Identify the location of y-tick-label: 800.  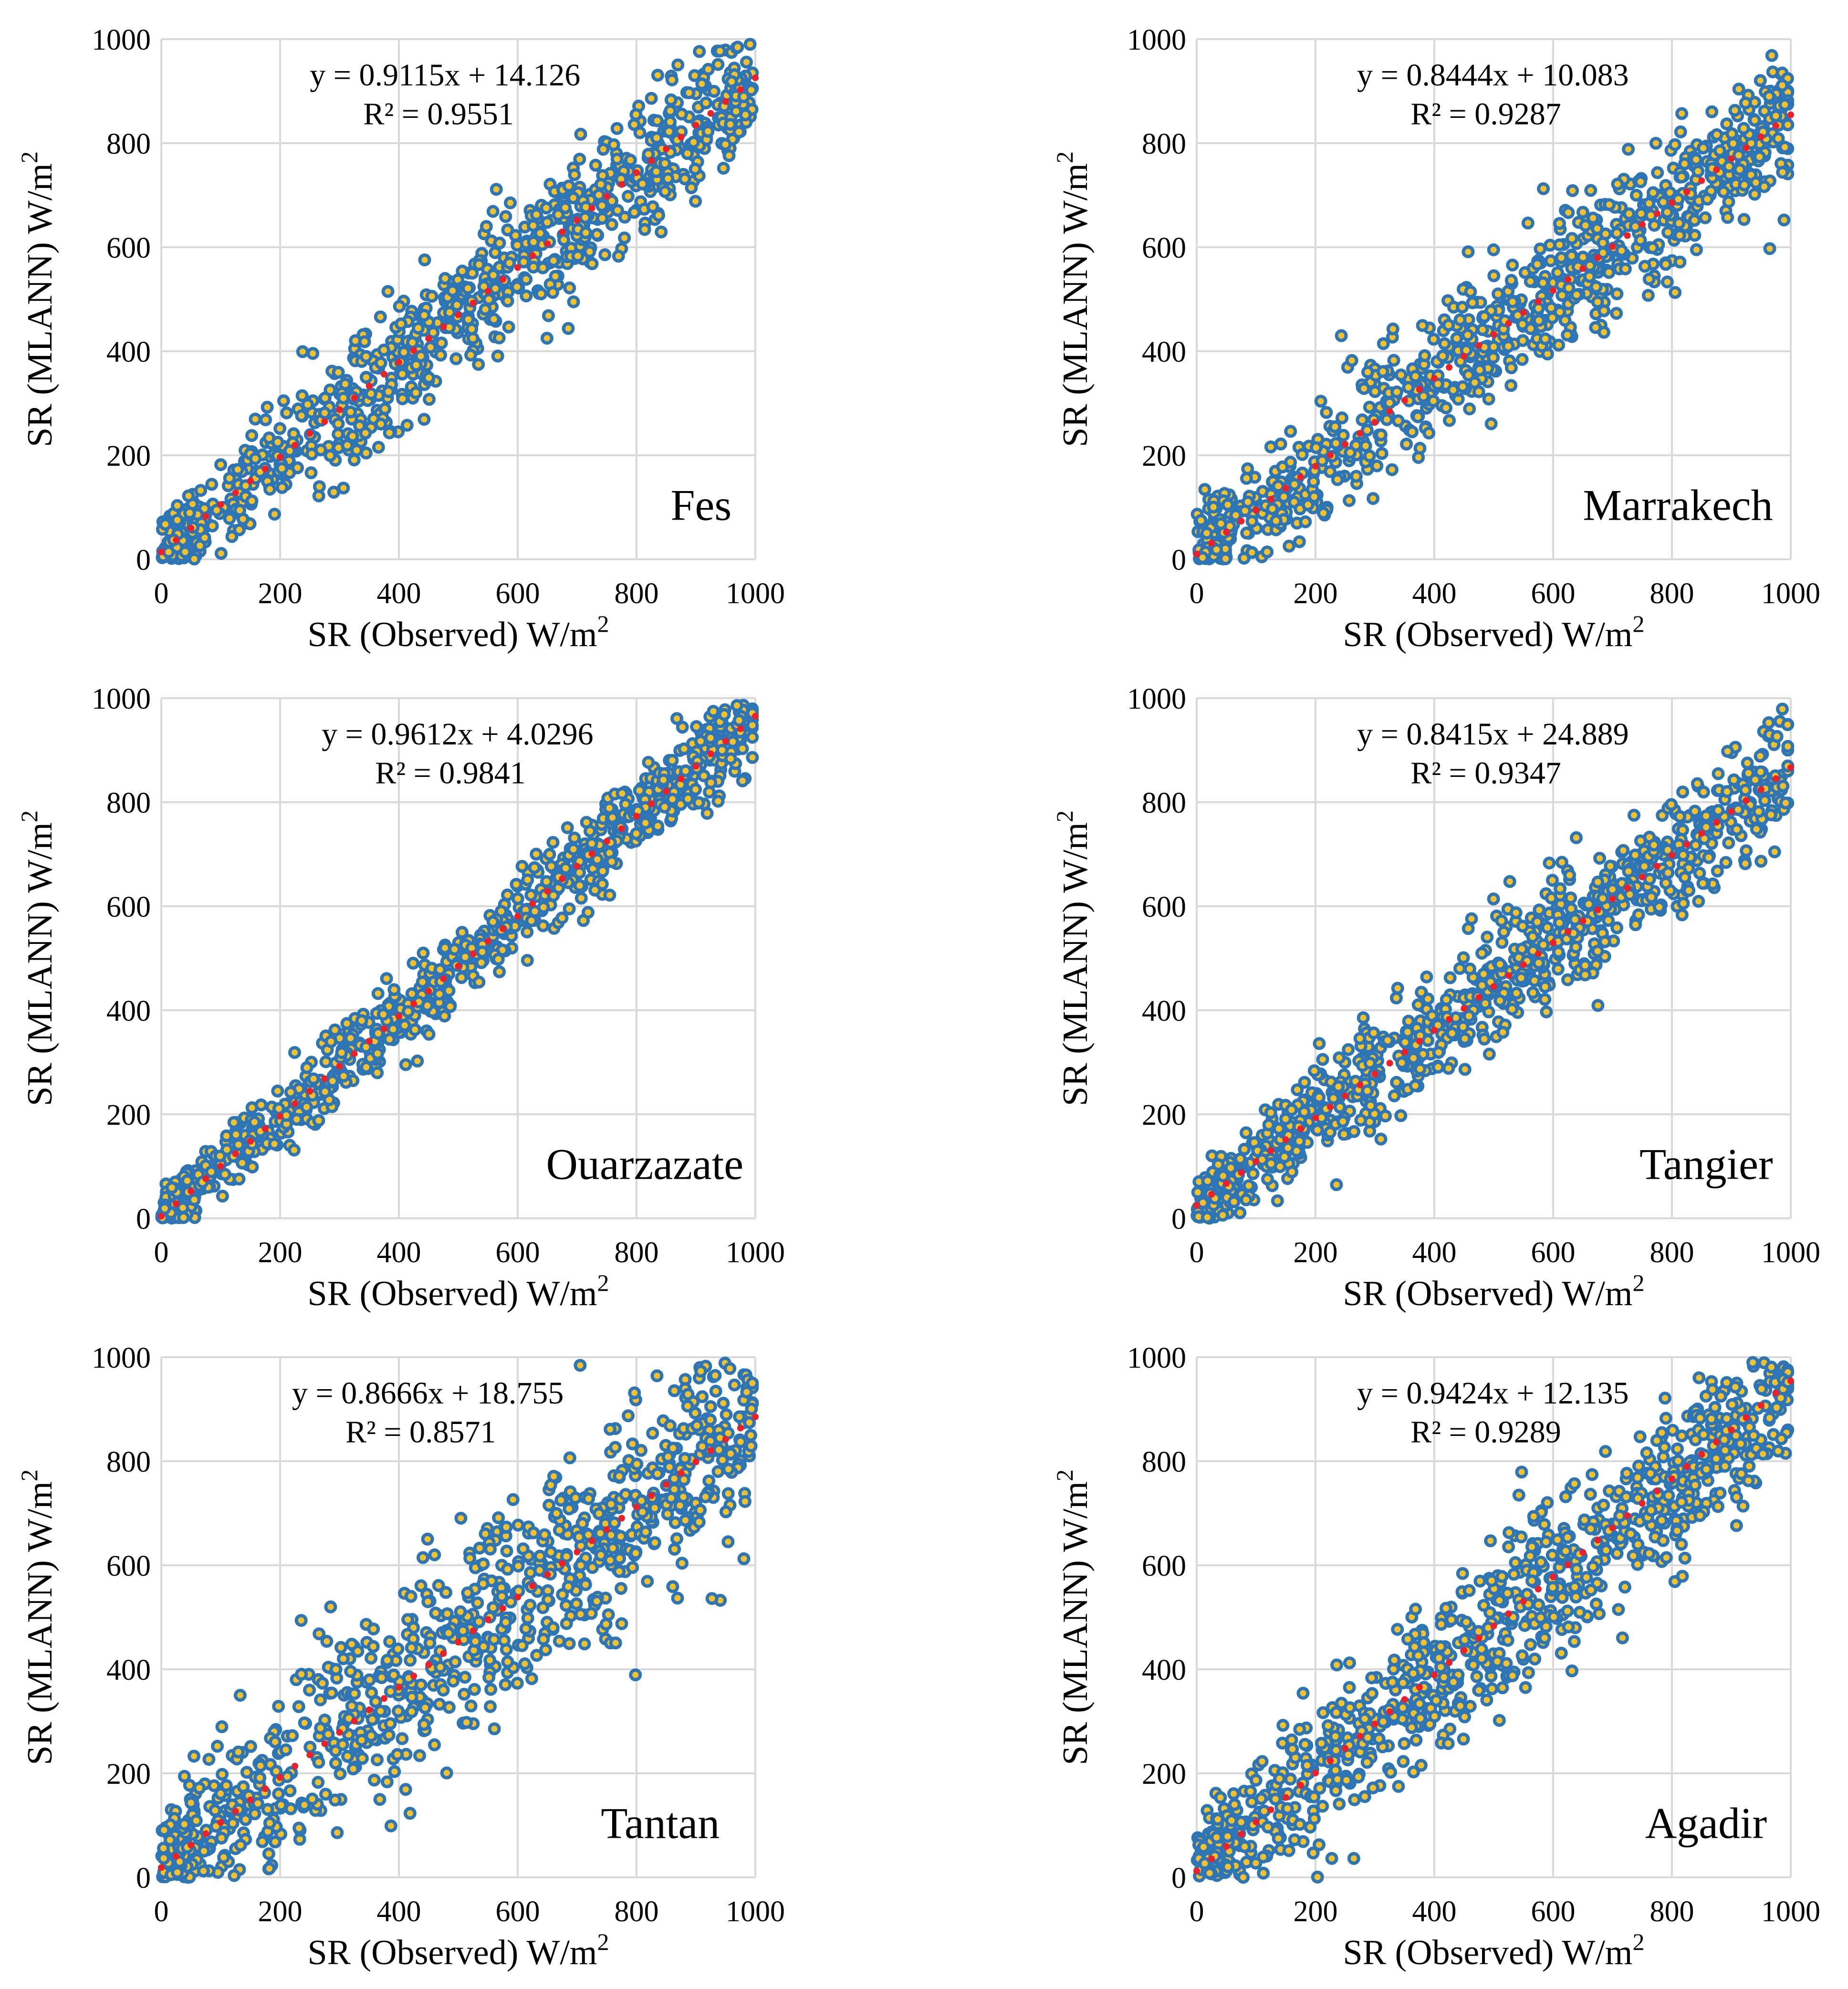
(129, 1462).